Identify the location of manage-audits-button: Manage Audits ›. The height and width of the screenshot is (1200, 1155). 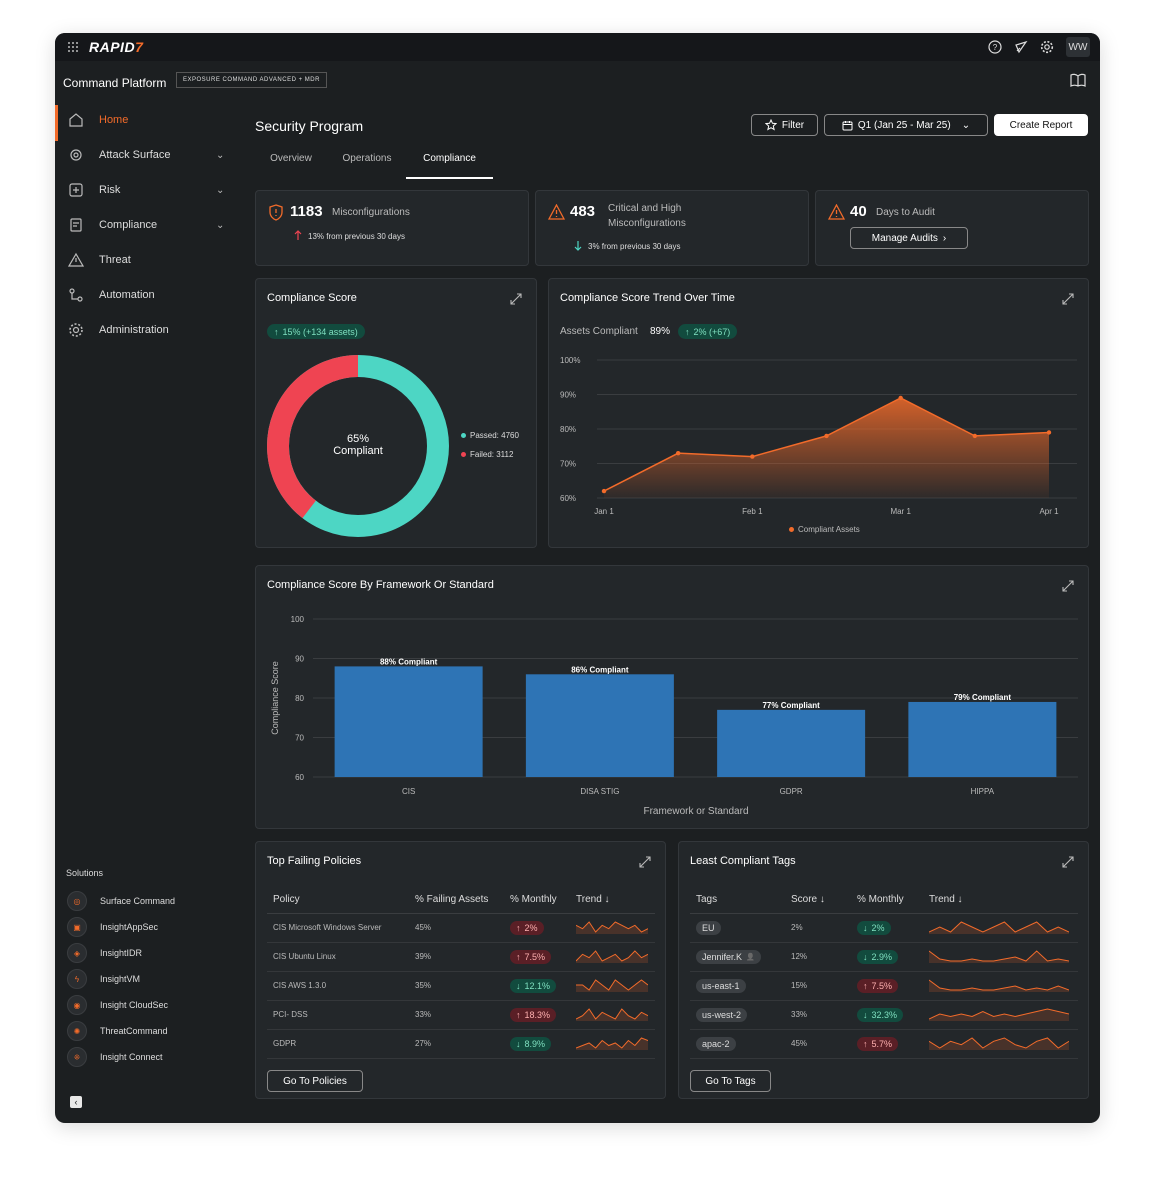
(909, 238).